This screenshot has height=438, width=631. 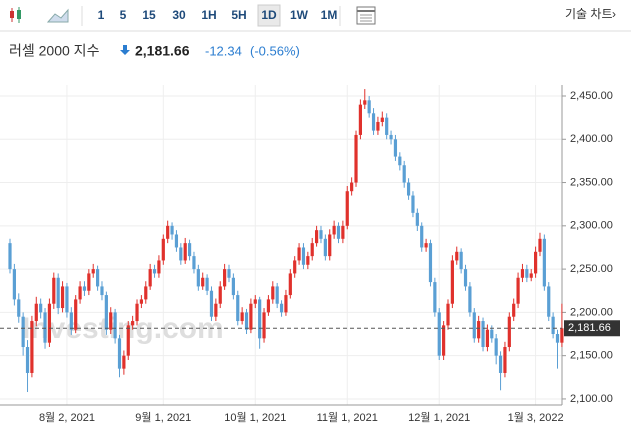 What do you see at coordinates (179, 15) in the screenshot?
I see `interval-tab: 30` at bounding box center [179, 15].